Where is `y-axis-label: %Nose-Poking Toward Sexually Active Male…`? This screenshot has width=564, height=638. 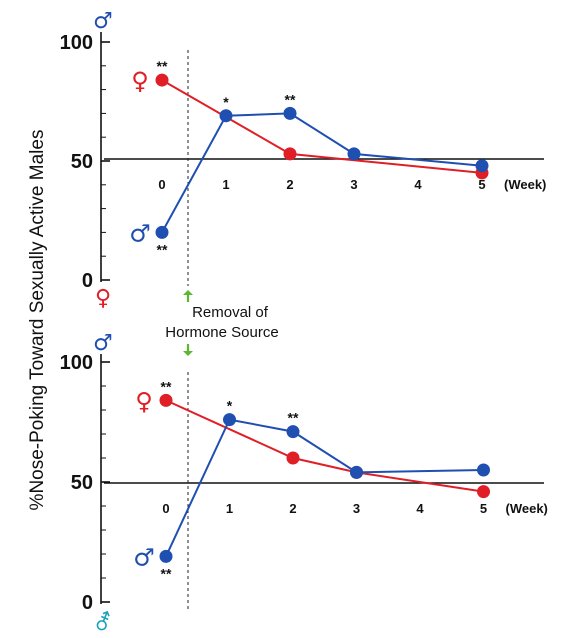 y-axis-label: %Nose-Poking Toward Sexually Active Male… is located at coordinates (37, 320).